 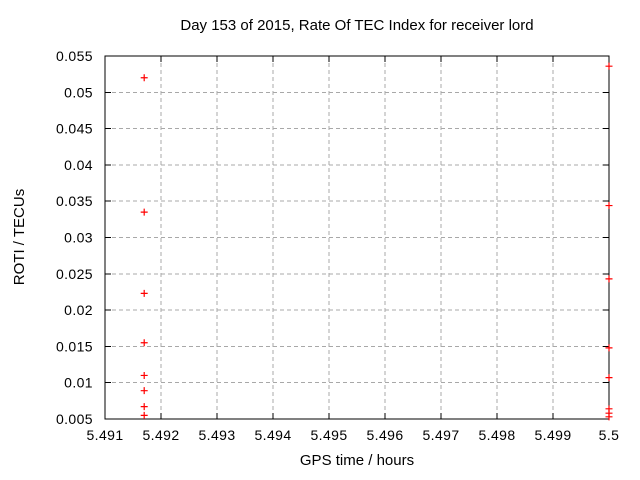 I want to click on x-tick-label: 5.493, so click(x=216, y=435).